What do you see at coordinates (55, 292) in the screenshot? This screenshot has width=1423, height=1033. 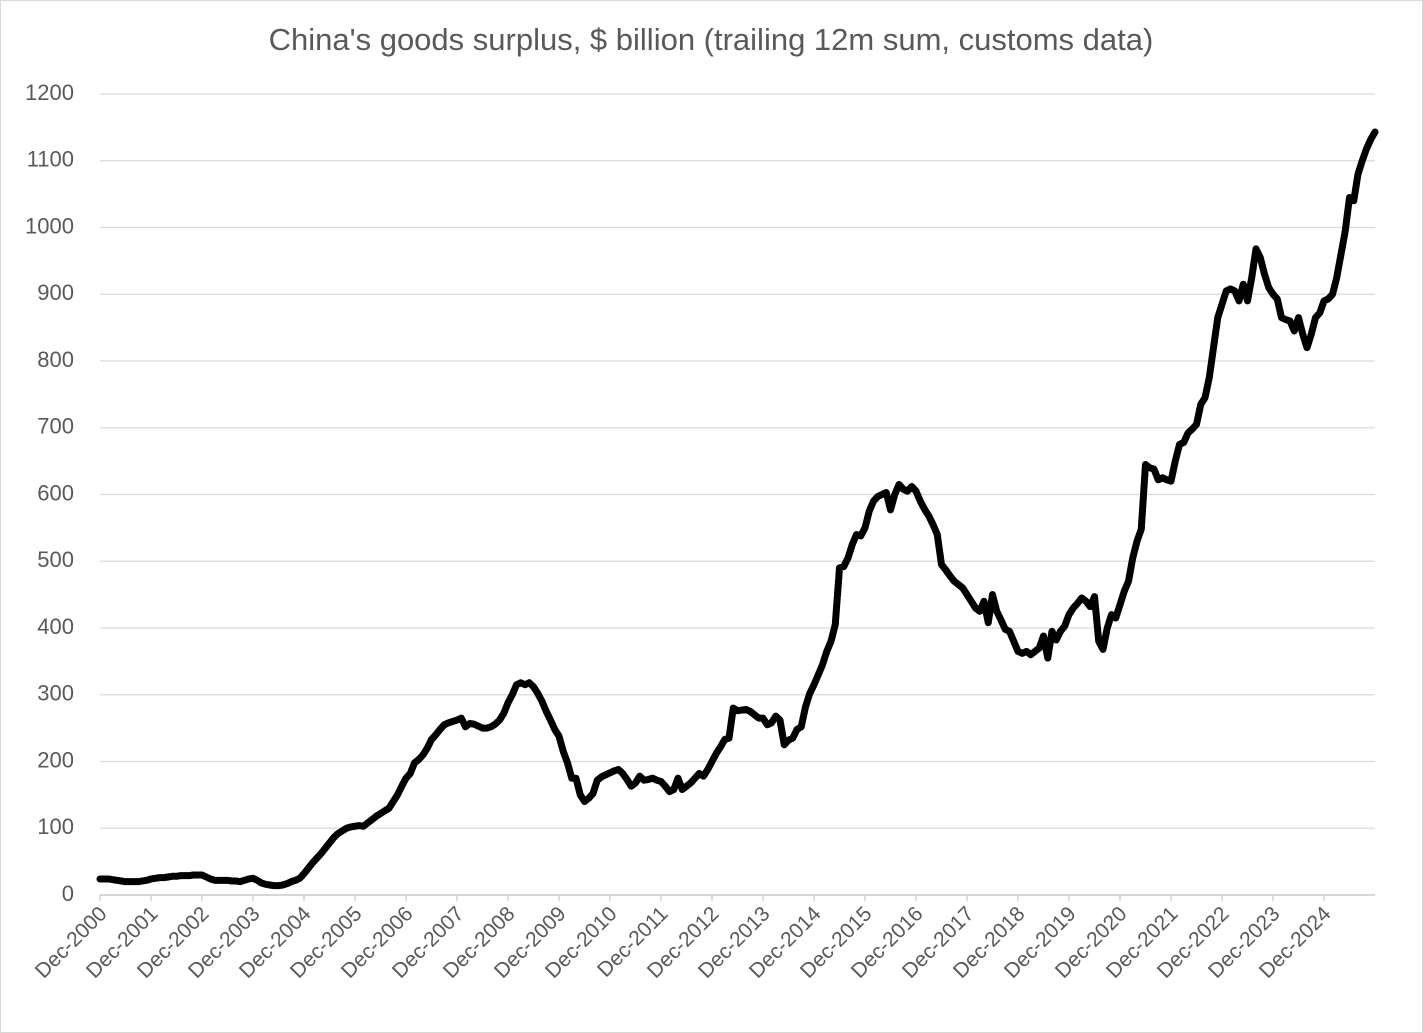 I see `y-tick-label: 900` at bounding box center [55, 292].